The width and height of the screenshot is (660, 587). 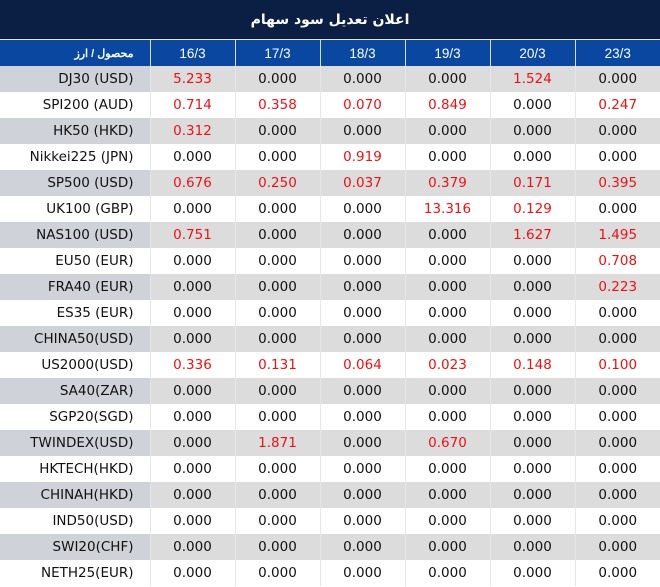 I want to click on column-header-date: 19/3, so click(x=448, y=53).